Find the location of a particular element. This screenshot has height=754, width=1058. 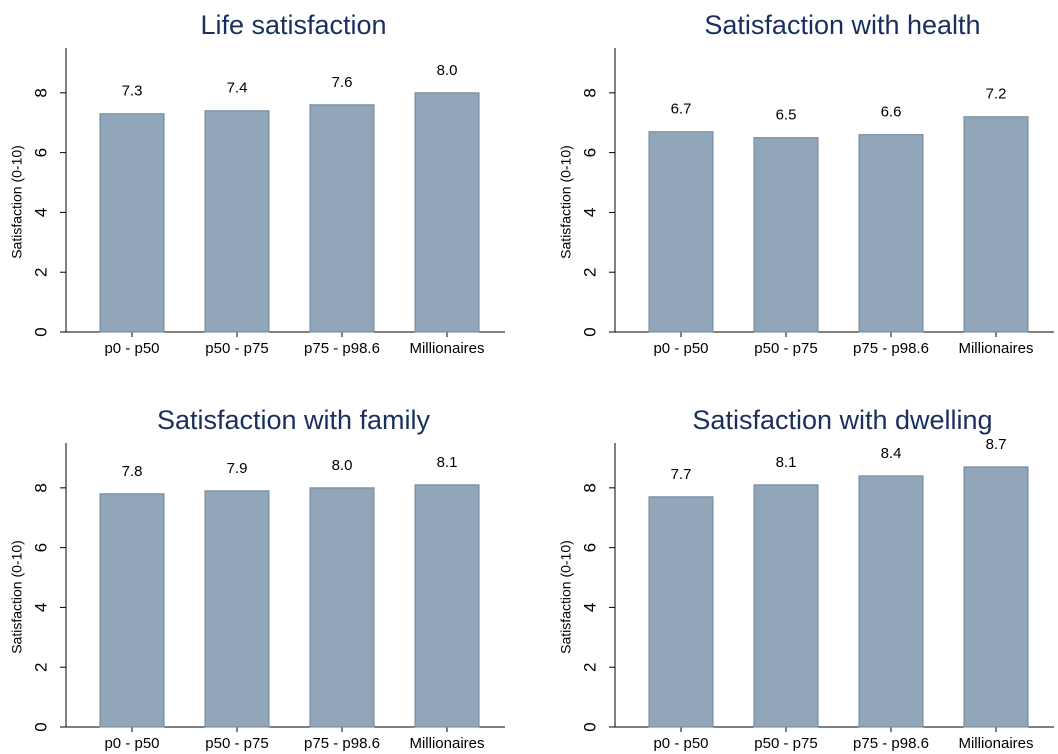

chart-title: Life satisfaction is located at coordinates (293, 25).